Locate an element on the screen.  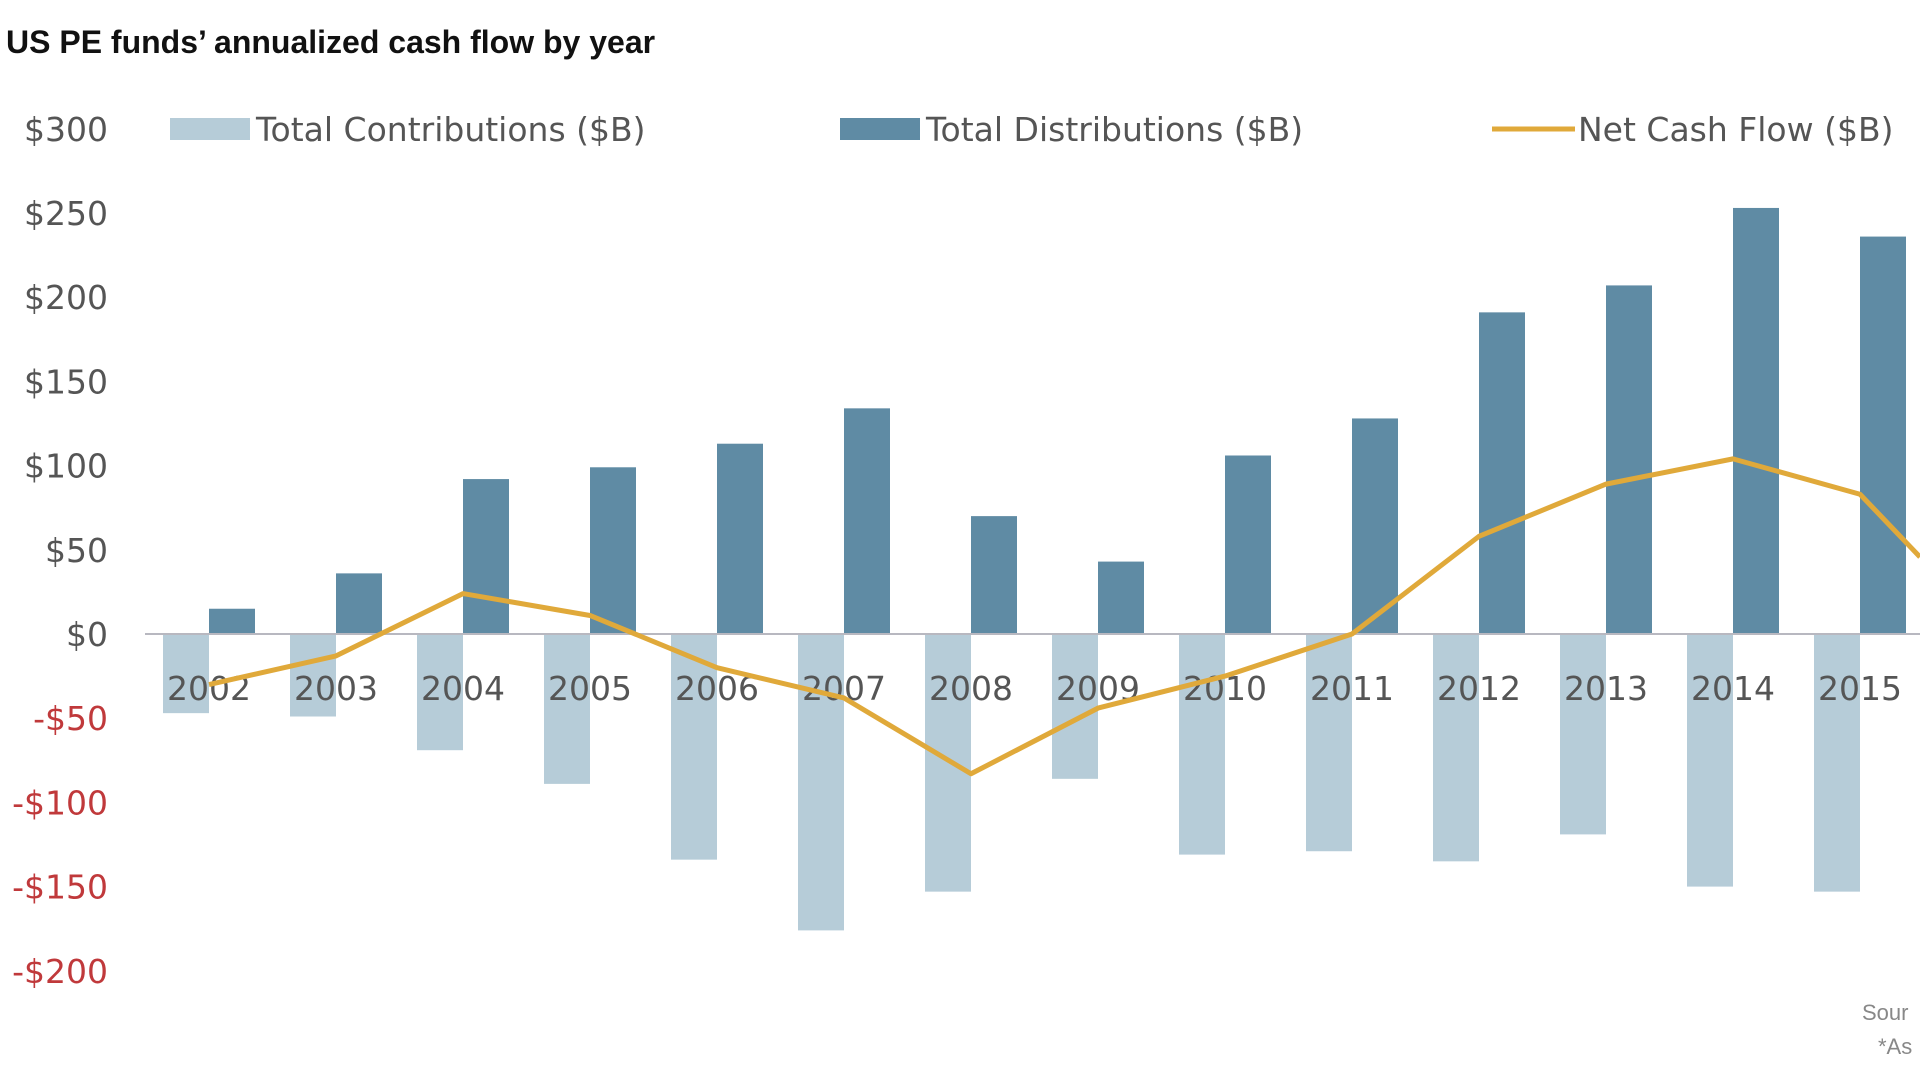
y-tick-label: $150 is located at coordinates (66, 381).